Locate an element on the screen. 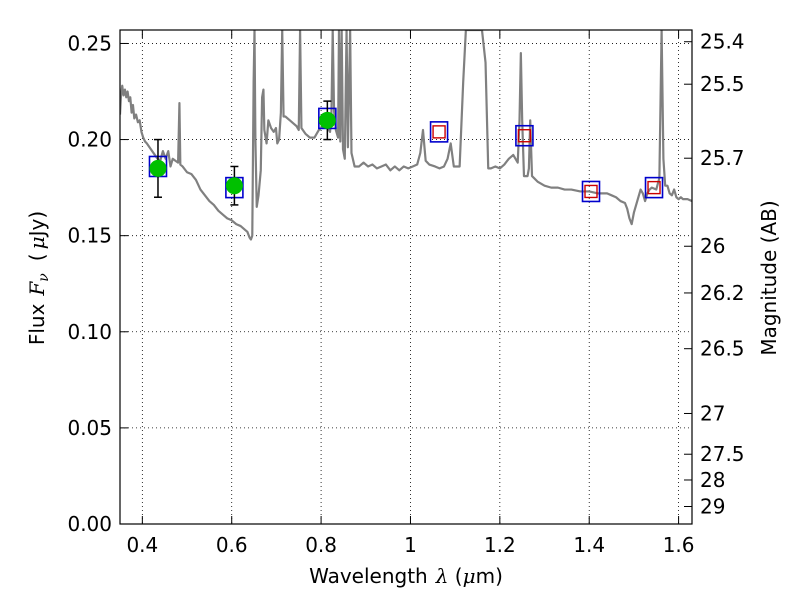 Image resolution: width=800 pixels, height=600 pixels. y-tick-label-2: 0.10 is located at coordinates (89, 332).